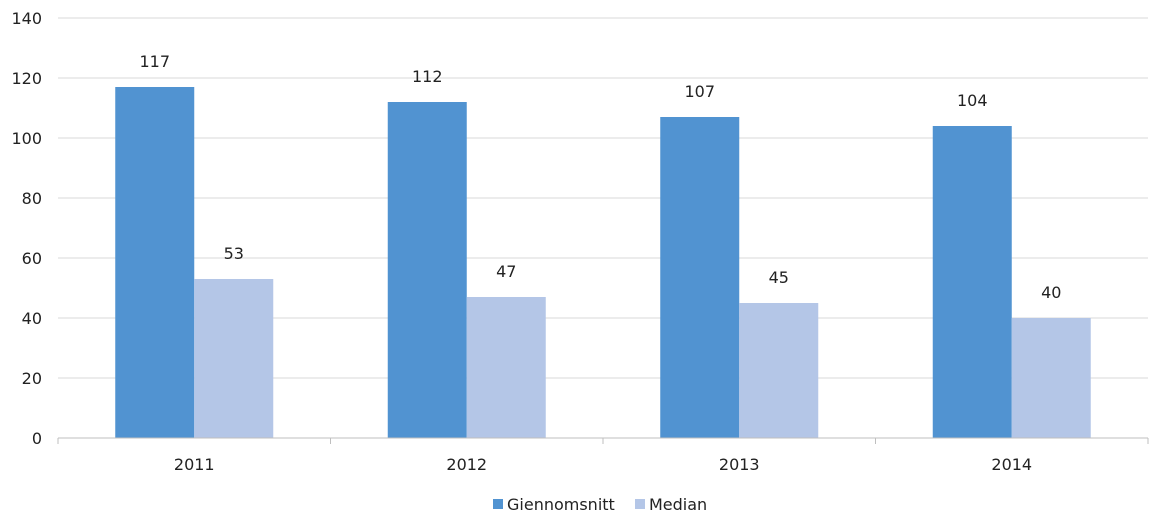  What do you see at coordinates (37, 438) in the screenshot?
I see `y-tick-label: 0` at bounding box center [37, 438].